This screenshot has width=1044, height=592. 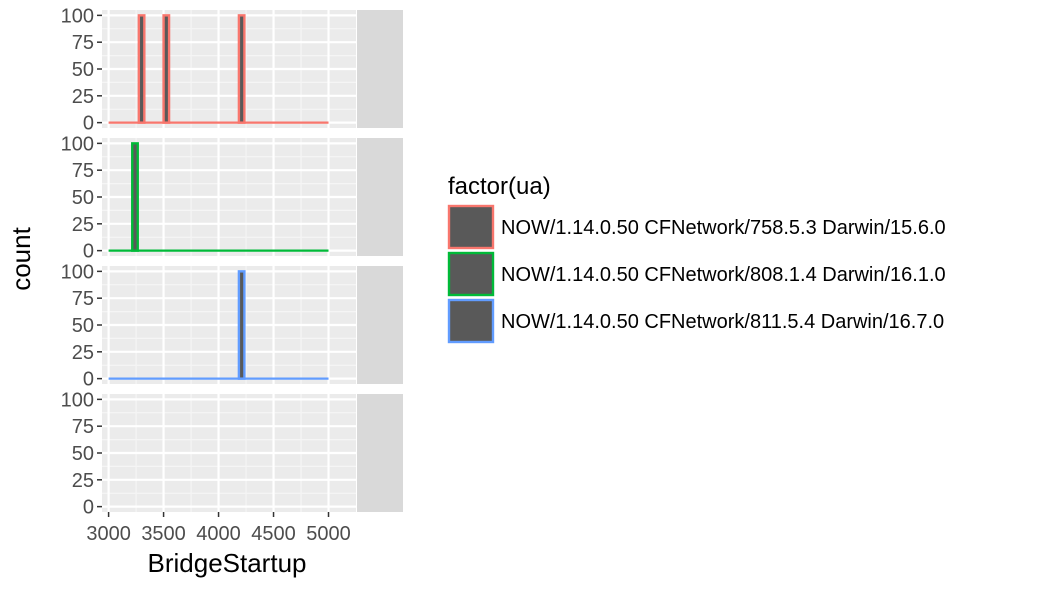 I want to click on x-tick-label: 4500, so click(x=273, y=534).